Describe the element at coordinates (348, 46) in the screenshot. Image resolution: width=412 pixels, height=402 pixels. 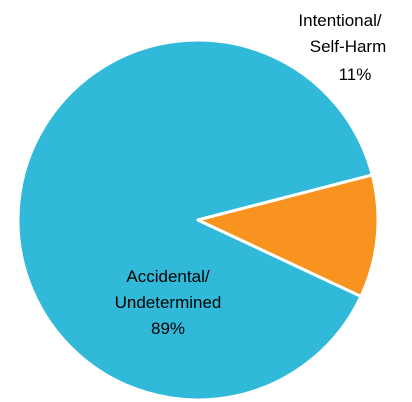
I see `label-intentional-line2: Self-Harm` at that location.